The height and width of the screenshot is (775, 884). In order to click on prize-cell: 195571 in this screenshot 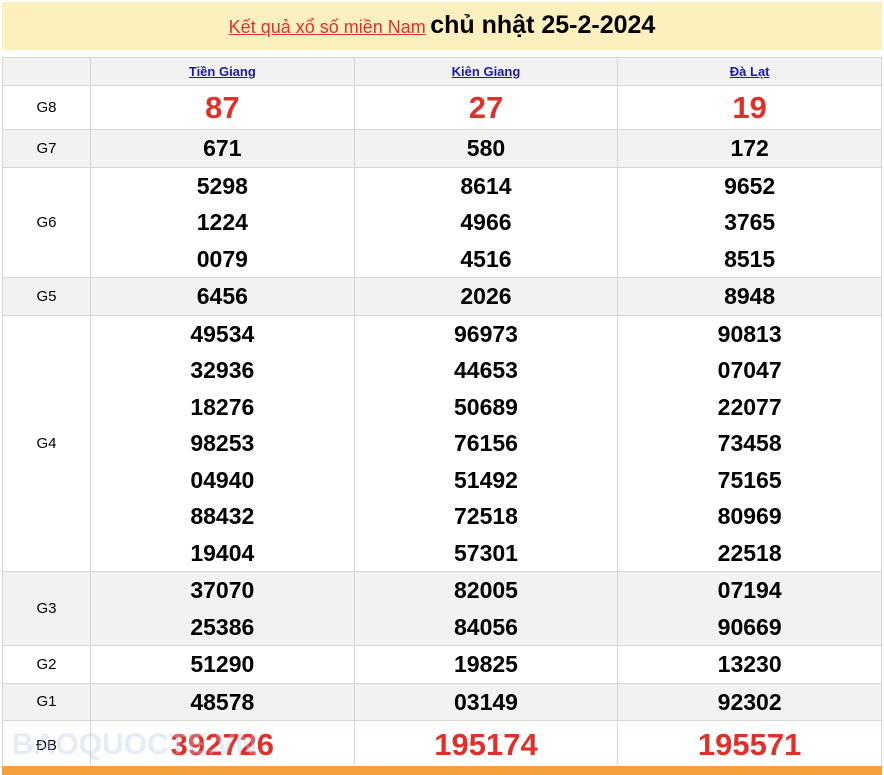, I will do `click(749, 745)`.